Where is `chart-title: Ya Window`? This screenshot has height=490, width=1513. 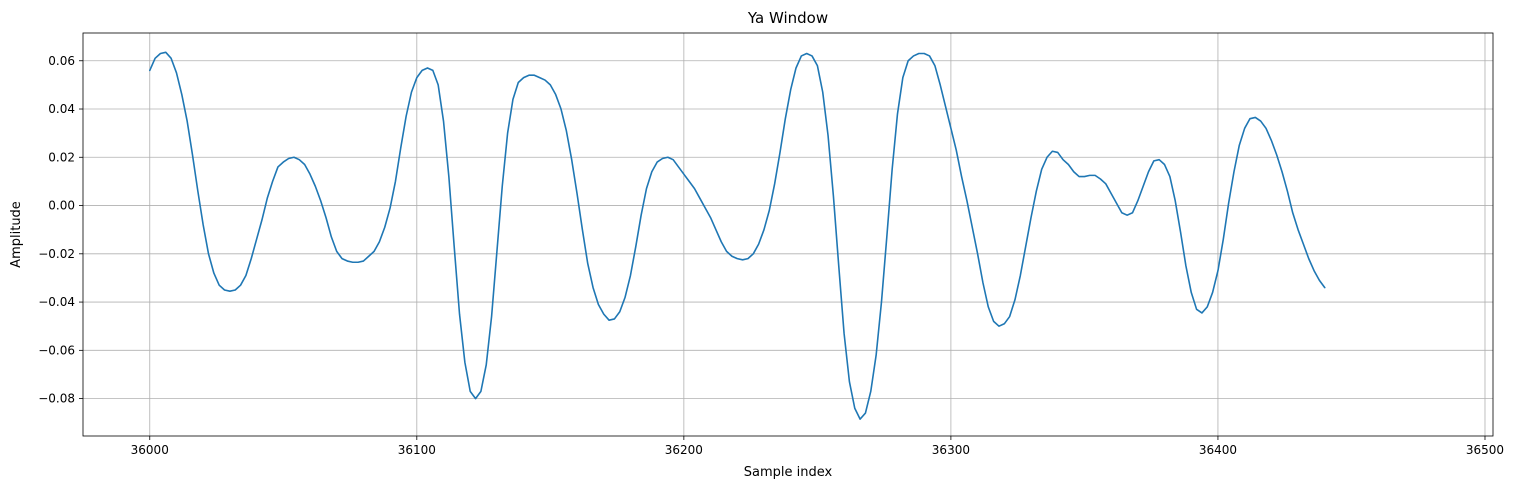 chart-title: Ya Window is located at coordinates (787, 18).